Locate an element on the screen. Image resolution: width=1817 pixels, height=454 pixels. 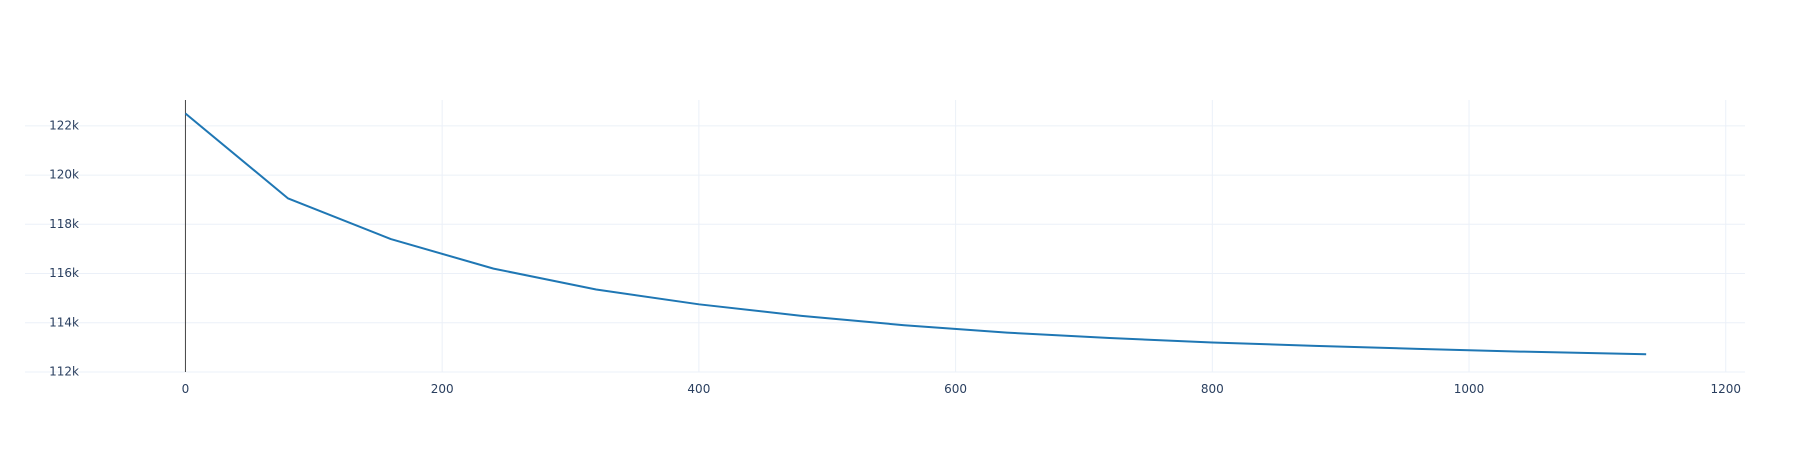
x-tick-label: 1200 is located at coordinates (1725, 389).